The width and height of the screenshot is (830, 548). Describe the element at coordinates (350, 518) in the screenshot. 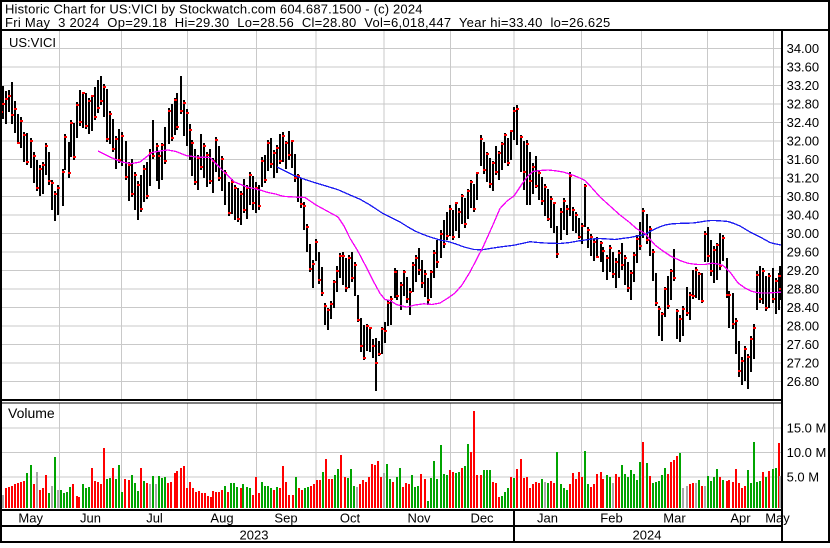

I see `svg-text: Oct` at that location.